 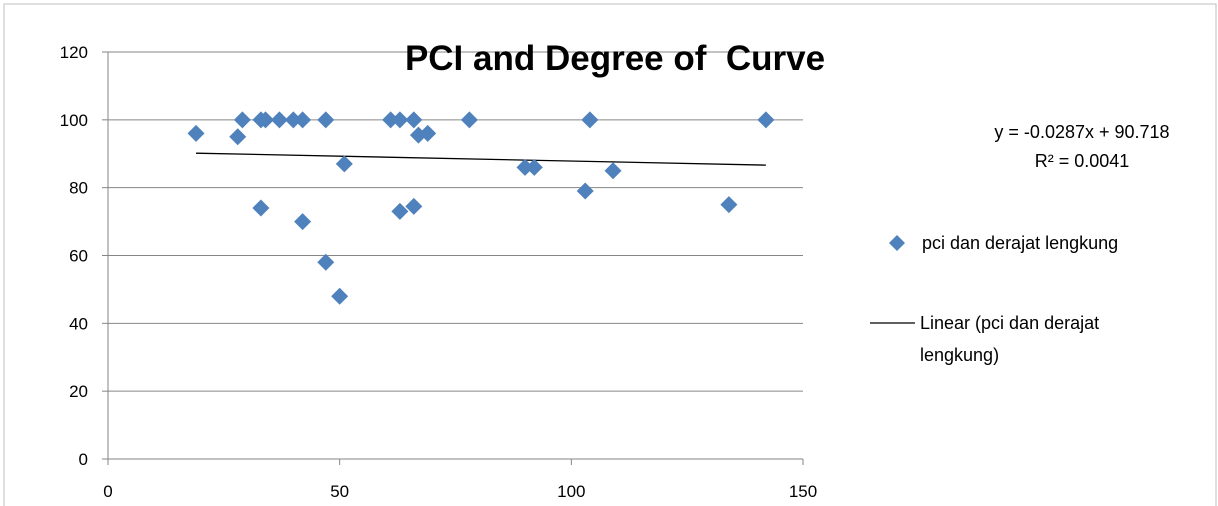 I want to click on y-tick-label-40: 40, so click(x=78, y=323).